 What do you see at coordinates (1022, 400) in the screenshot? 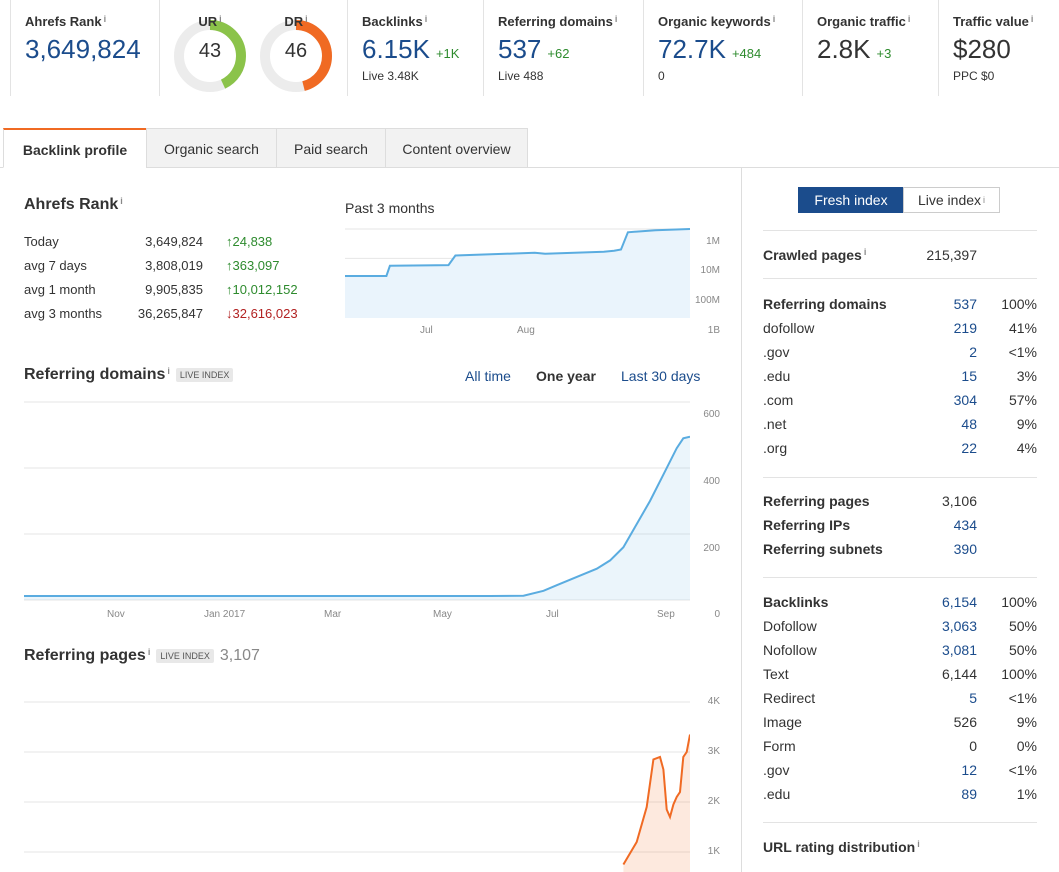
I see `domains-row-percent: 57%` at bounding box center [1022, 400].